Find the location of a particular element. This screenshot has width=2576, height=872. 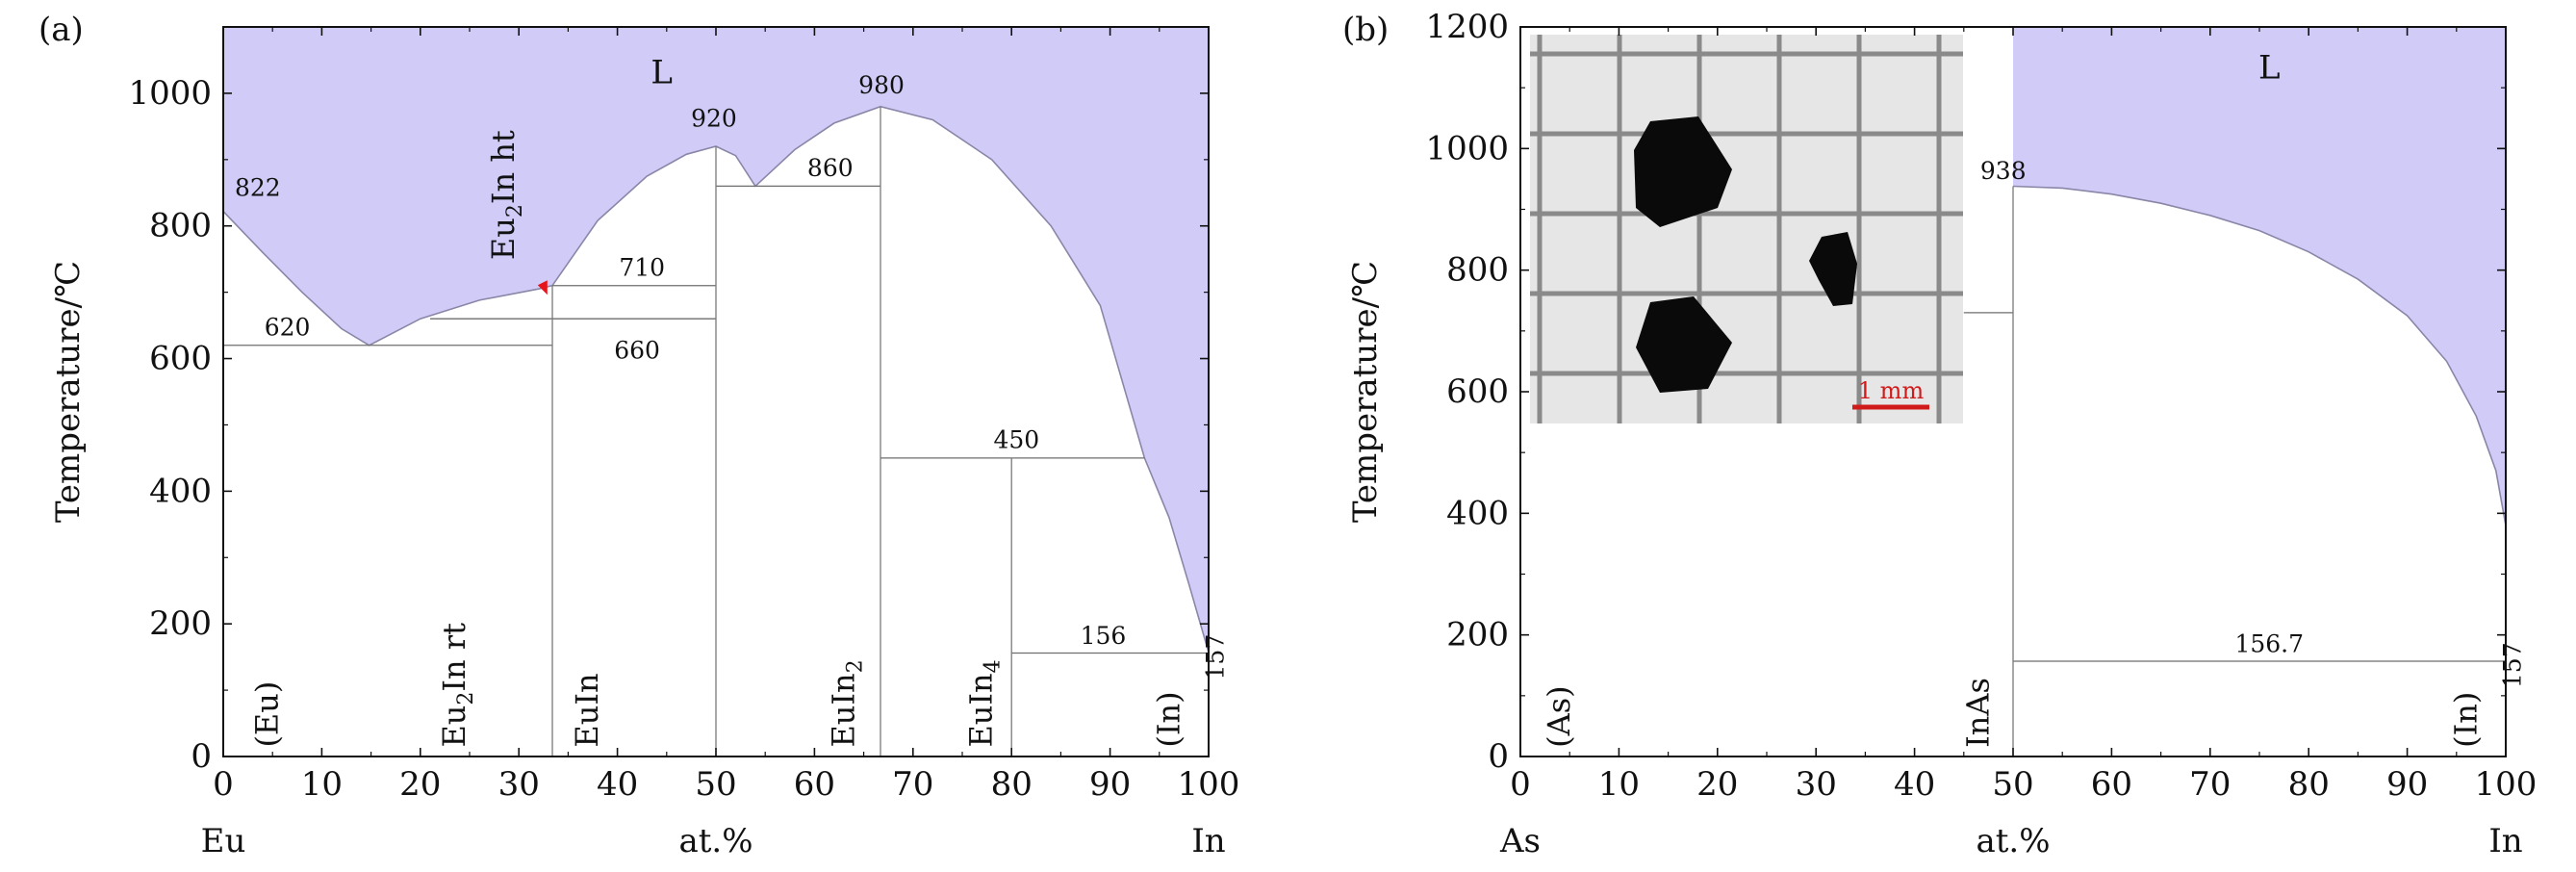

phase-label: (As) is located at coordinates (1559, 716).